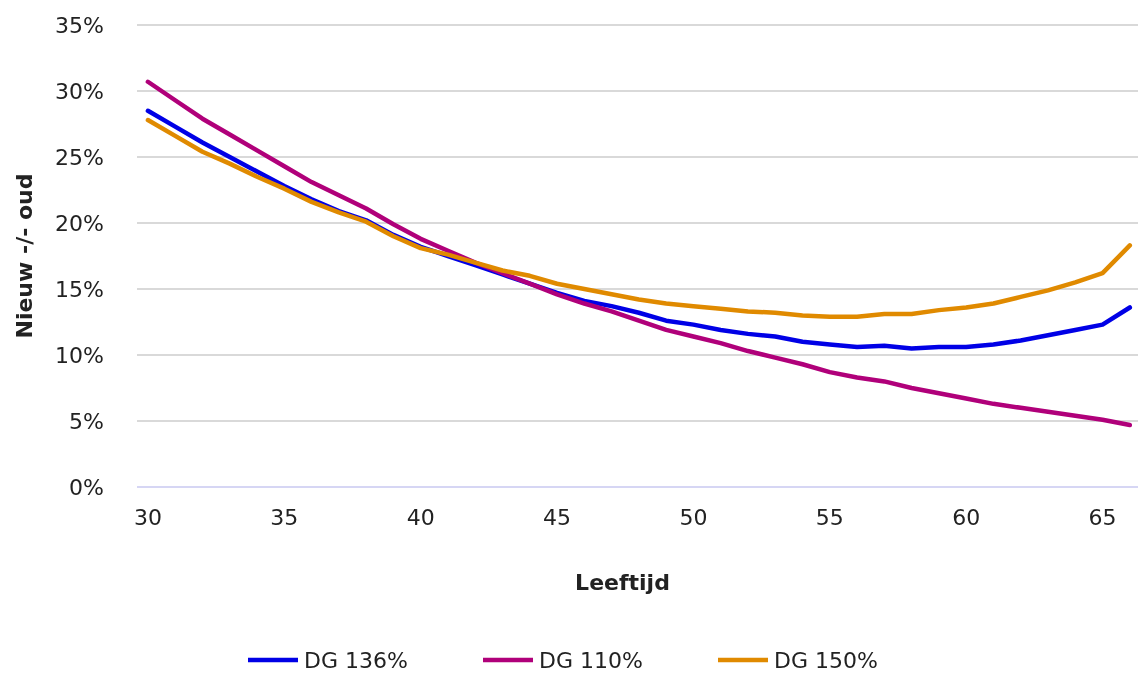 The image size is (1141, 674). Describe the element at coordinates (591, 660) in the screenshot. I see `legend-label: DG 110%` at that location.